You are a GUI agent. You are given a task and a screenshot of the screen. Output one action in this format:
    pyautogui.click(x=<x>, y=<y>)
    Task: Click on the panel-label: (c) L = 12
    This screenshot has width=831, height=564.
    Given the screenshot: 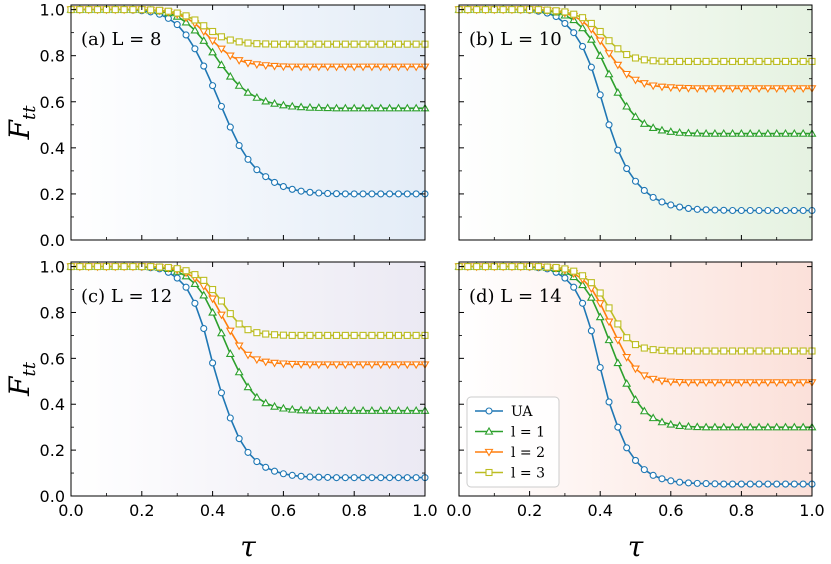 What is the action you would take?
    pyautogui.click(x=126, y=296)
    